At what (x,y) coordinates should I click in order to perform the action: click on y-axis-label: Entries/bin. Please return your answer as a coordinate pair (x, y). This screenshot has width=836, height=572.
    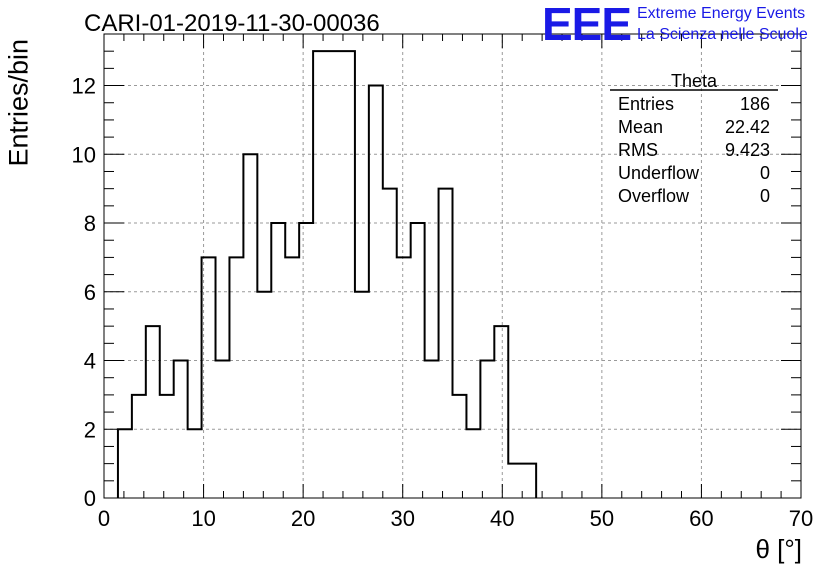
    Looking at the image, I should click on (18, 102).